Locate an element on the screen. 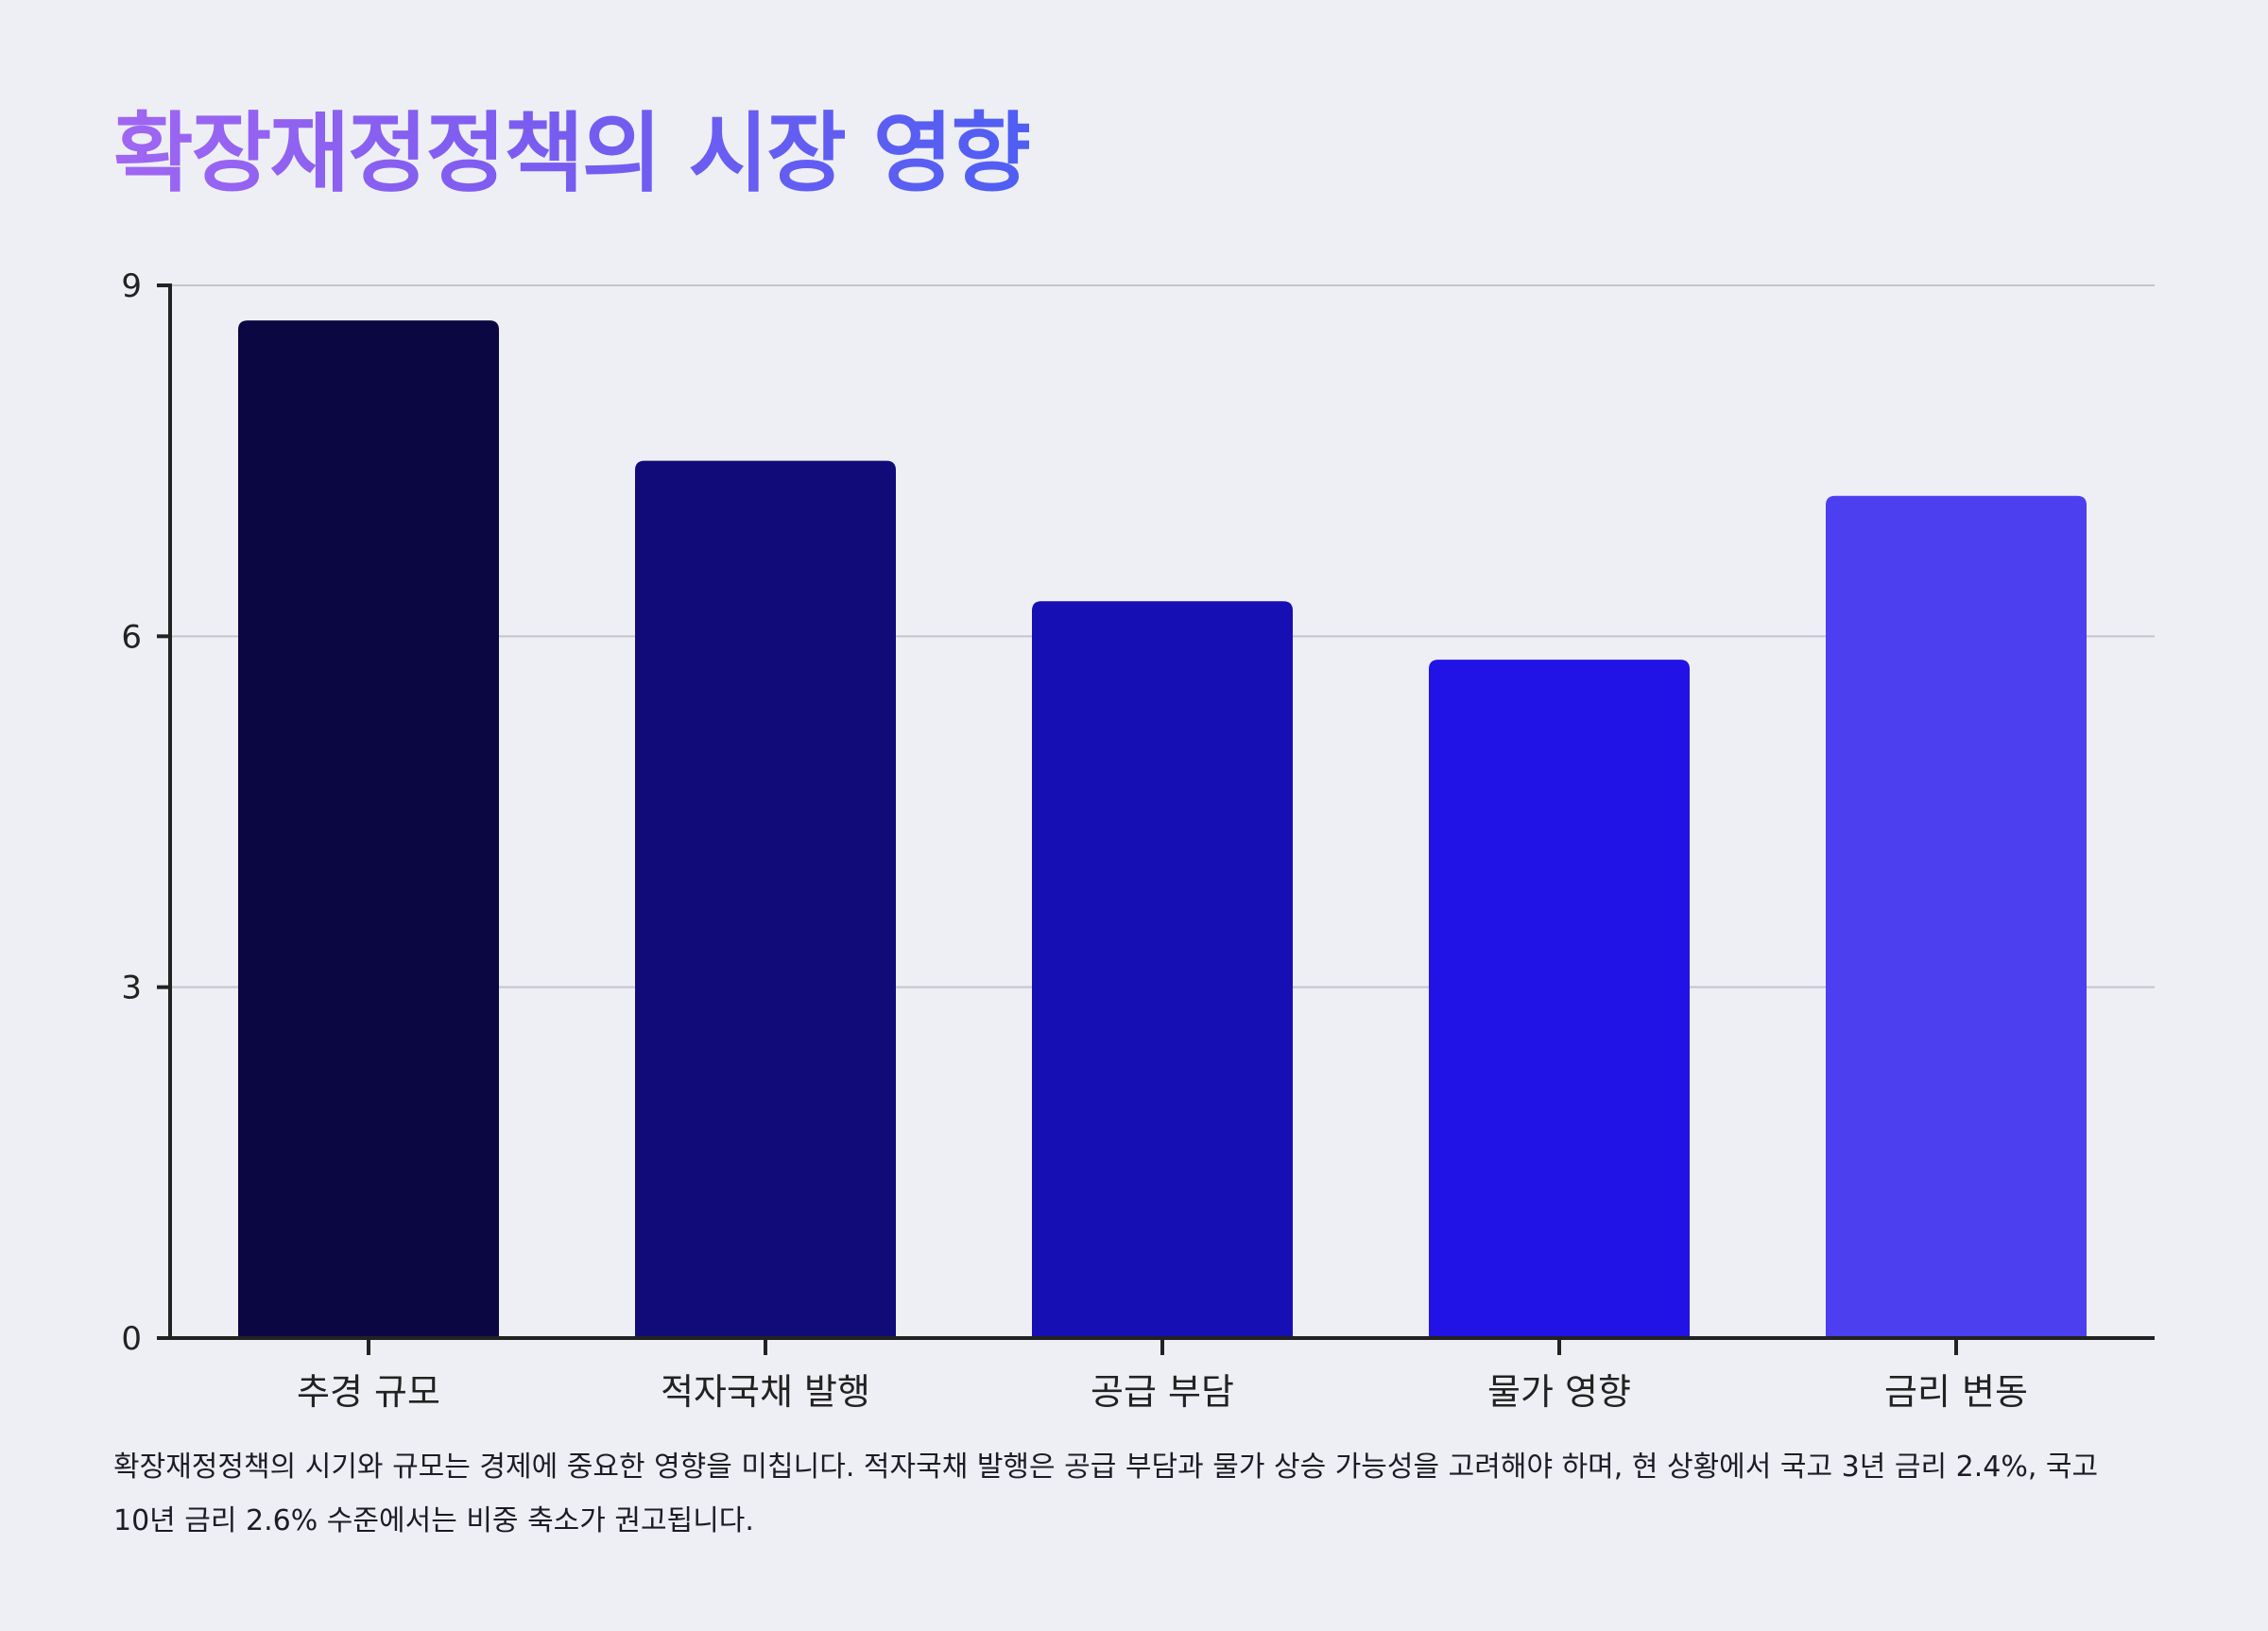  x-tick-label: 추경 규모 is located at coordinates (368, 1392).